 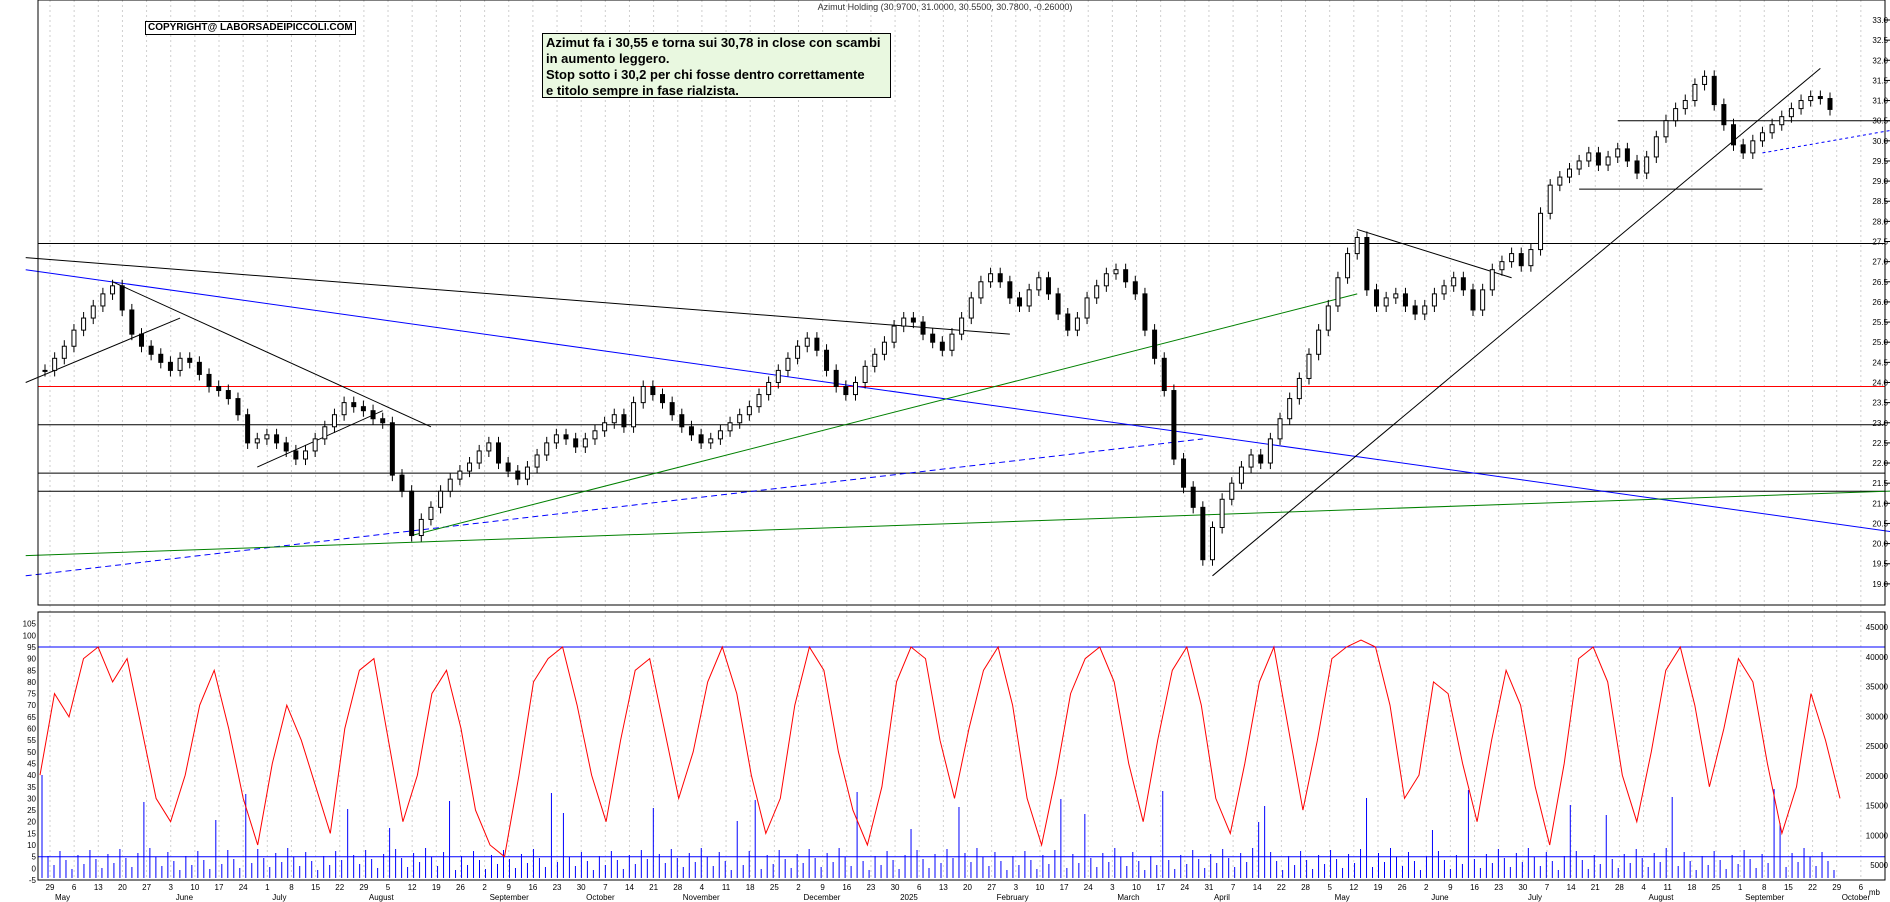 What do you see at coordinates (1880, 20) in the screenshot?
I see `price-tick-label: 33.0` at bounding box center [1880, 20].